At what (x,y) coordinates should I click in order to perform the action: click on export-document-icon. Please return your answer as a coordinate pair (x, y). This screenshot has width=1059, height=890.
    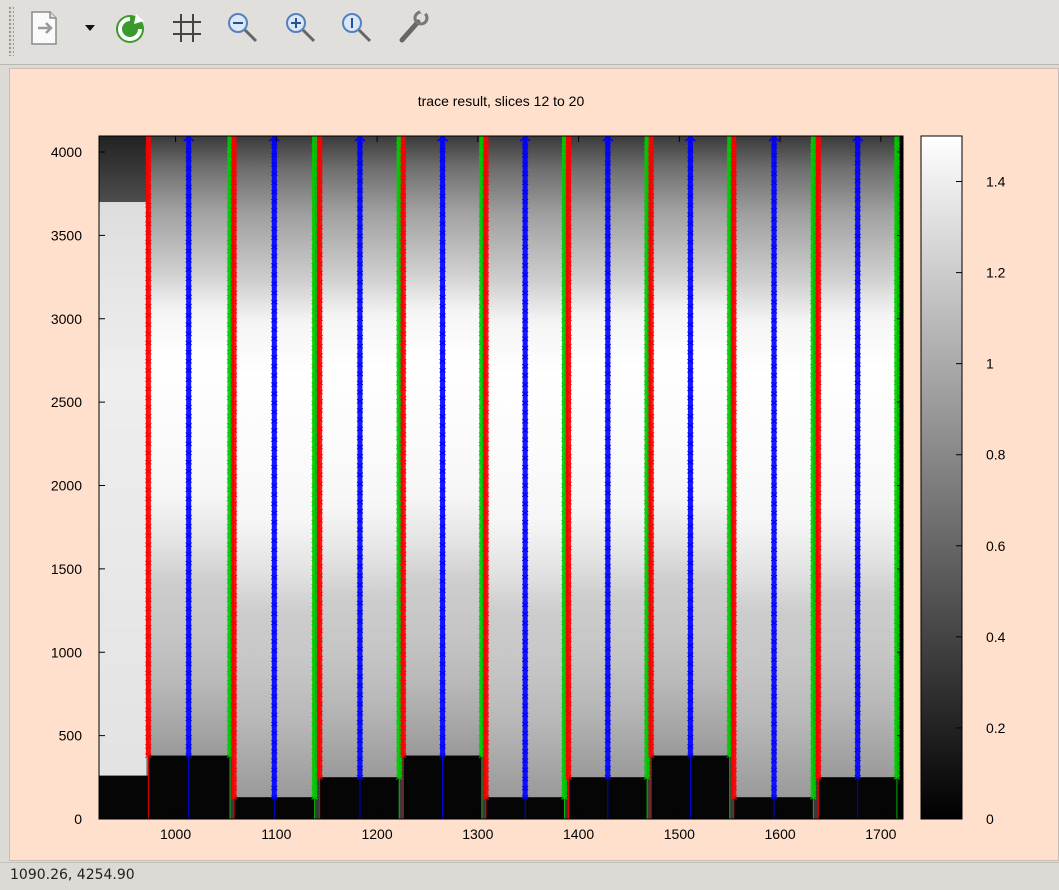
    Looking at the image, I should click on (44, 28).